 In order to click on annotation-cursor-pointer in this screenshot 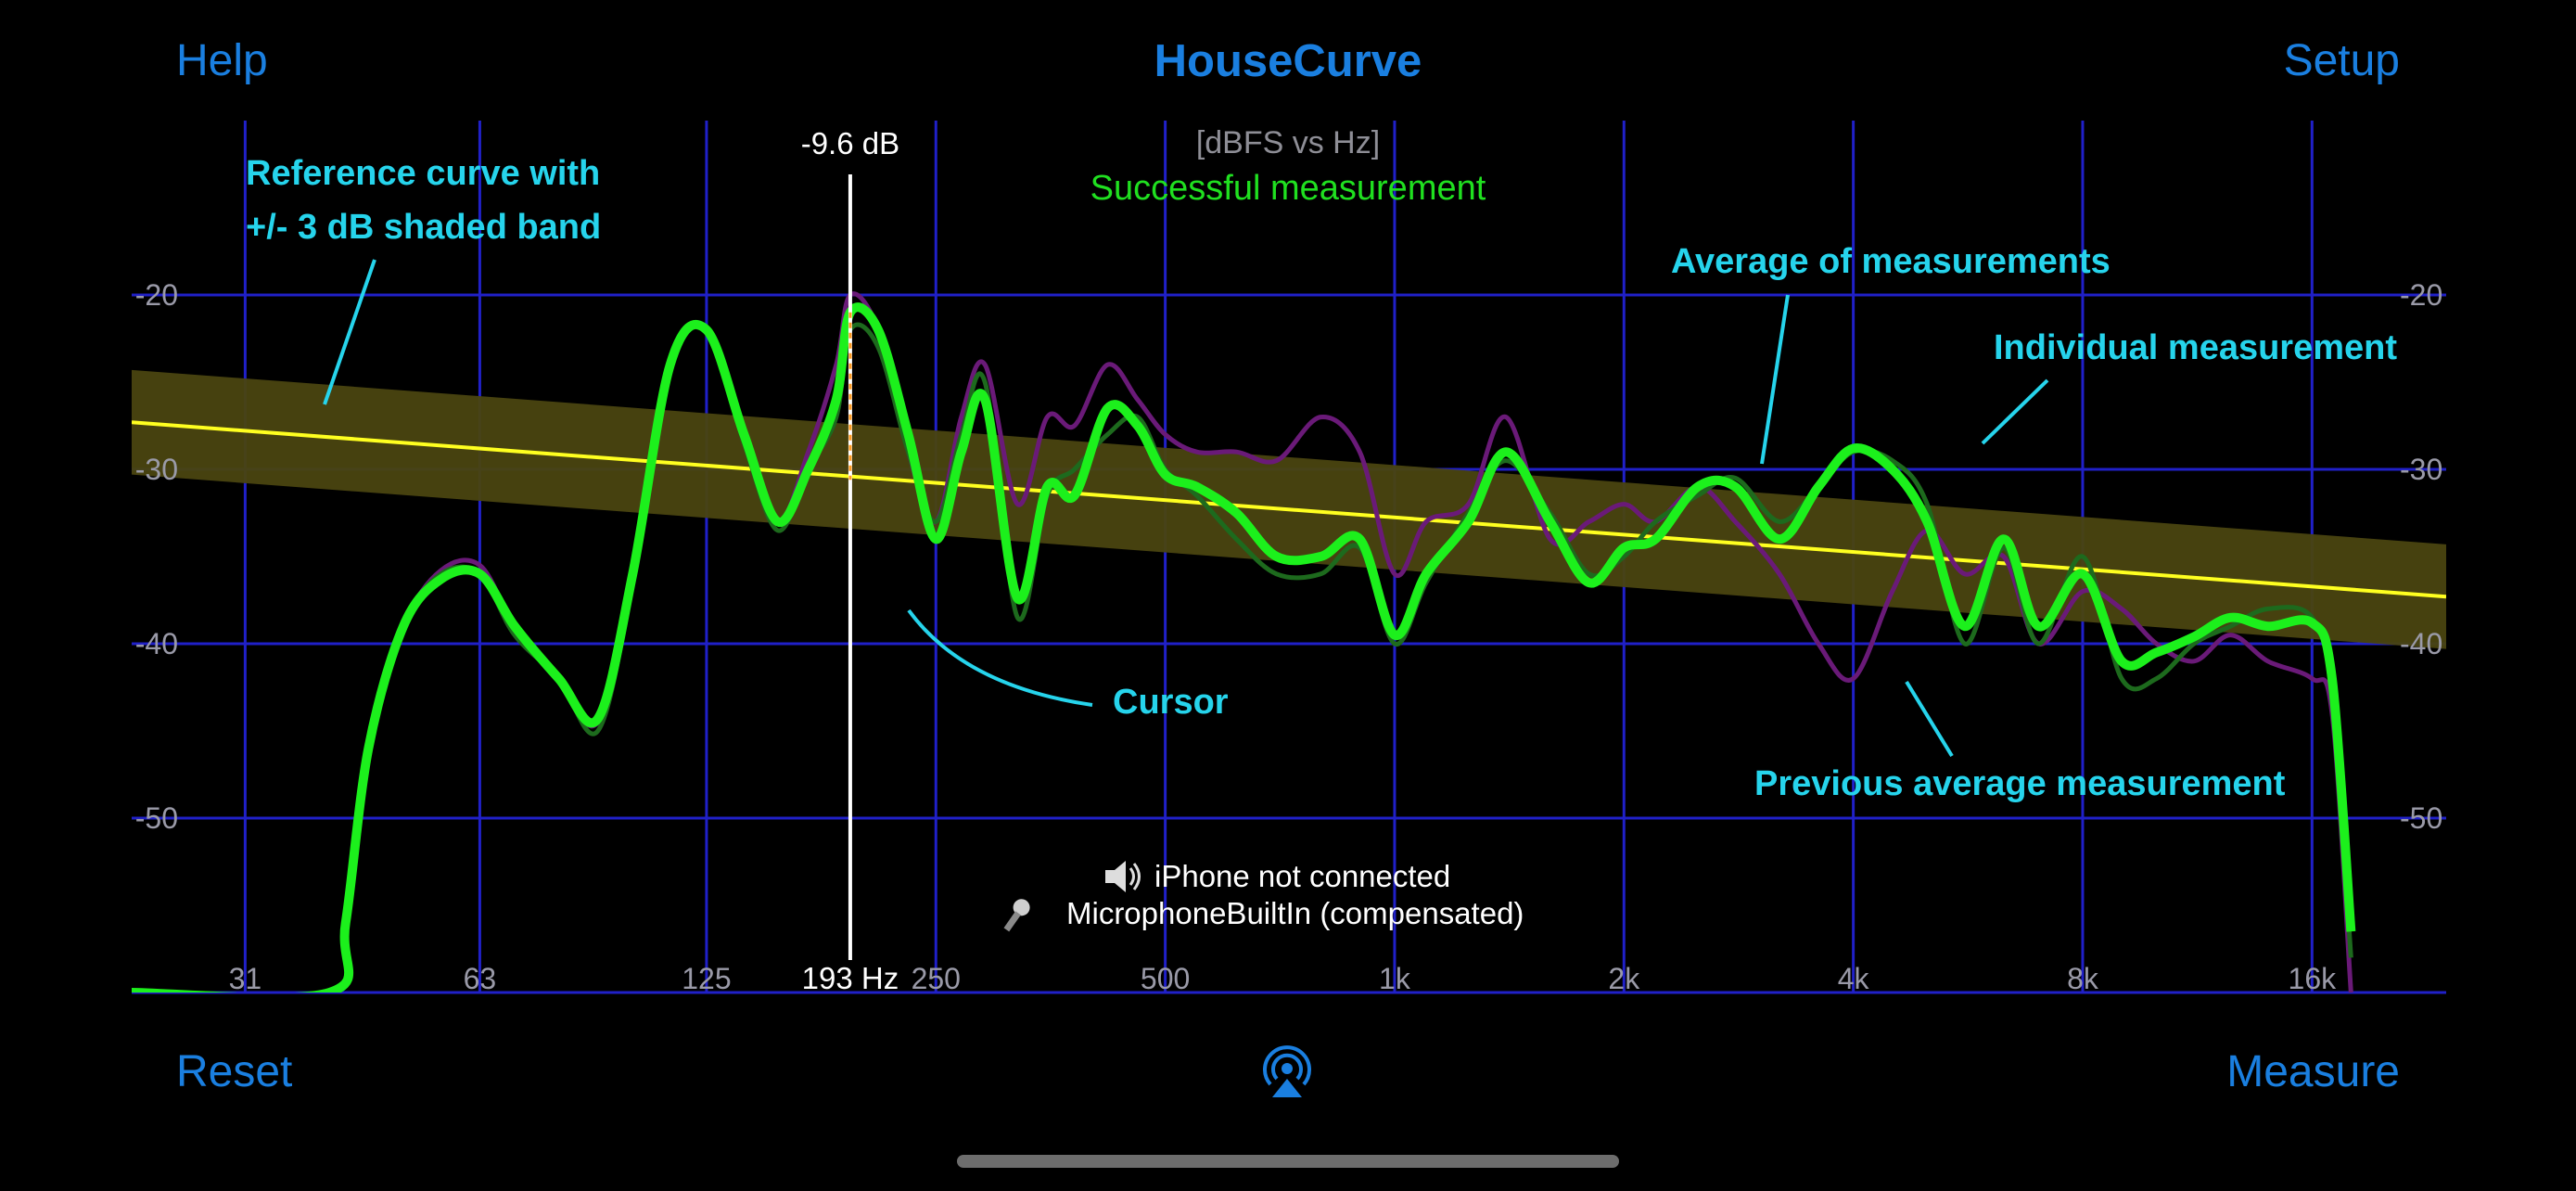, I will do `click(1000, 657)`.